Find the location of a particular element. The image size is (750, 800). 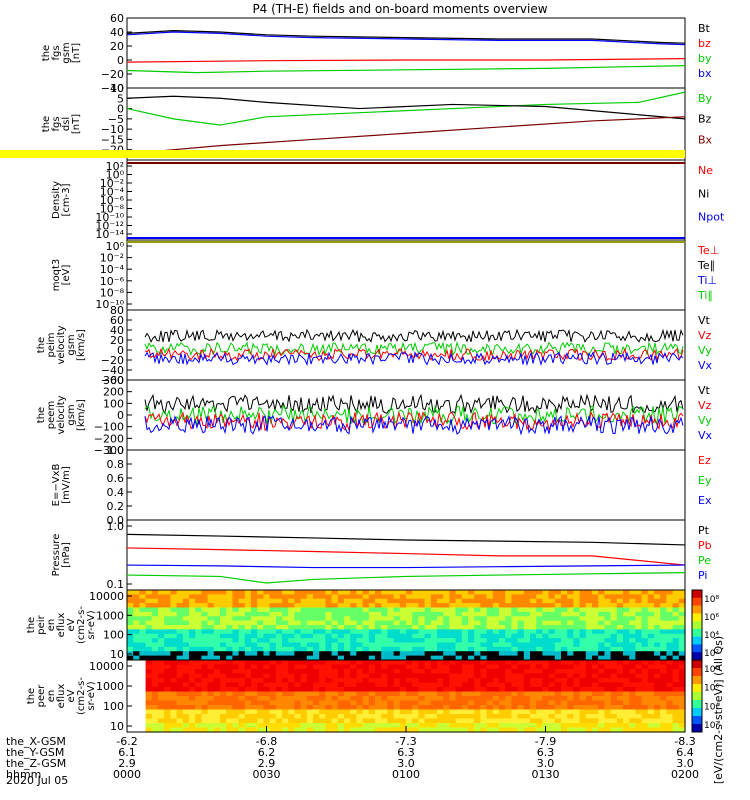

legend-Ne: Ne is located at coordinates (705, 170).